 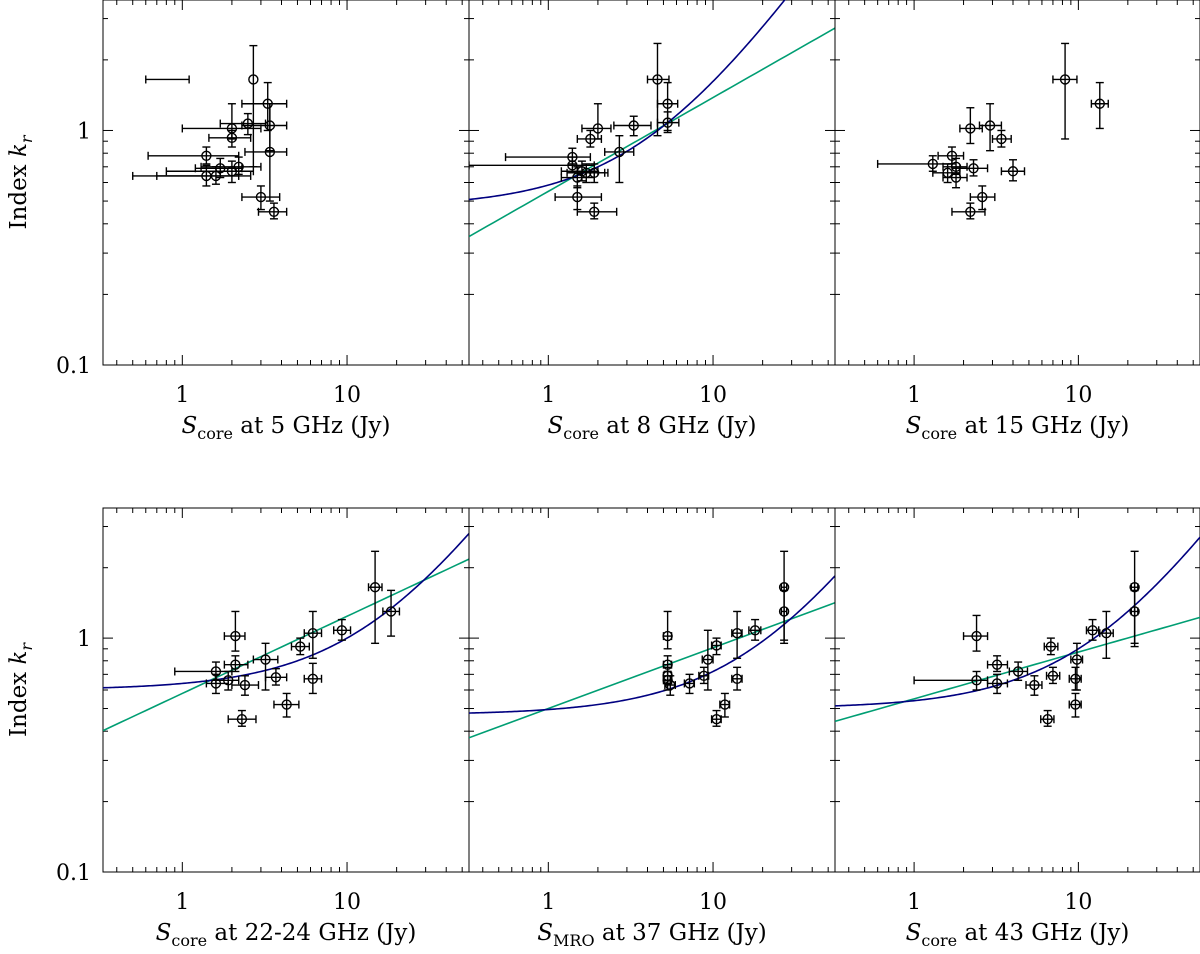 What do you see at coordinates (1018, 935) in the screenshot?
I see `x-axis-label: Score at 43 GHz (Jy)` at bounding box center [1018, 935].